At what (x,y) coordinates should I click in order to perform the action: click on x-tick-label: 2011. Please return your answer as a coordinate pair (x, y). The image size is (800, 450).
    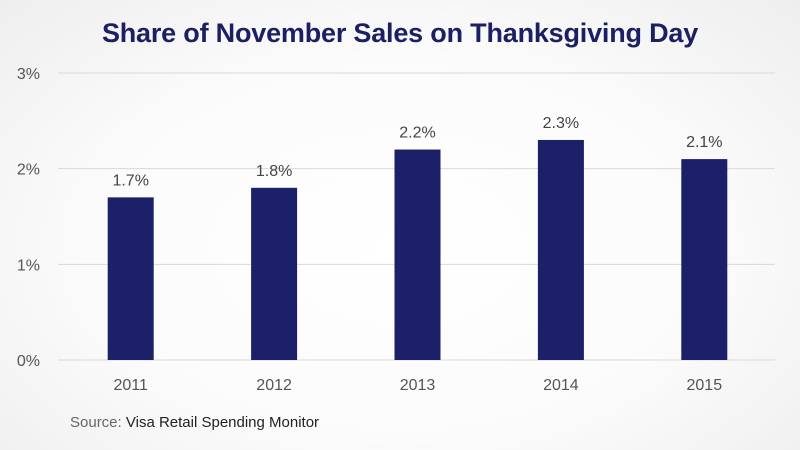
    Looking at the image, I should click on (130, 385).